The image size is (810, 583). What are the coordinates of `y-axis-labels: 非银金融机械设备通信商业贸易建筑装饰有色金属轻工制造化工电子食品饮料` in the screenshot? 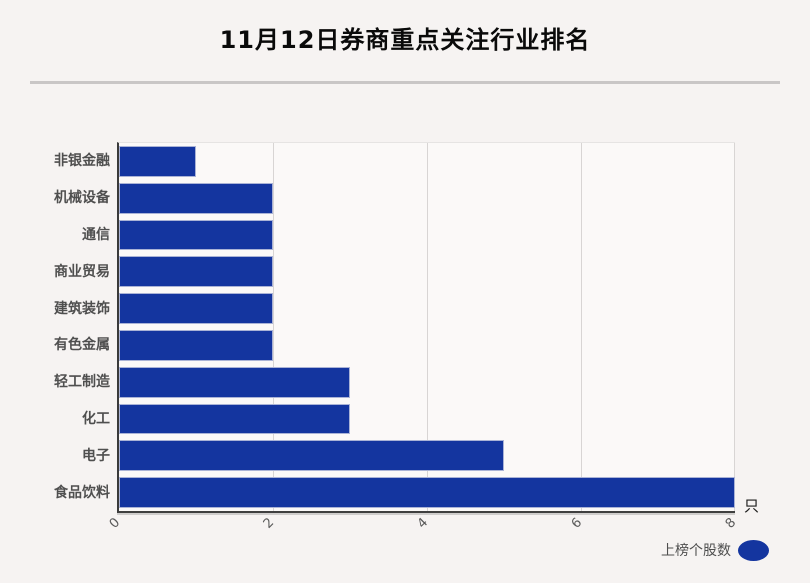 It's located at (55, 326).